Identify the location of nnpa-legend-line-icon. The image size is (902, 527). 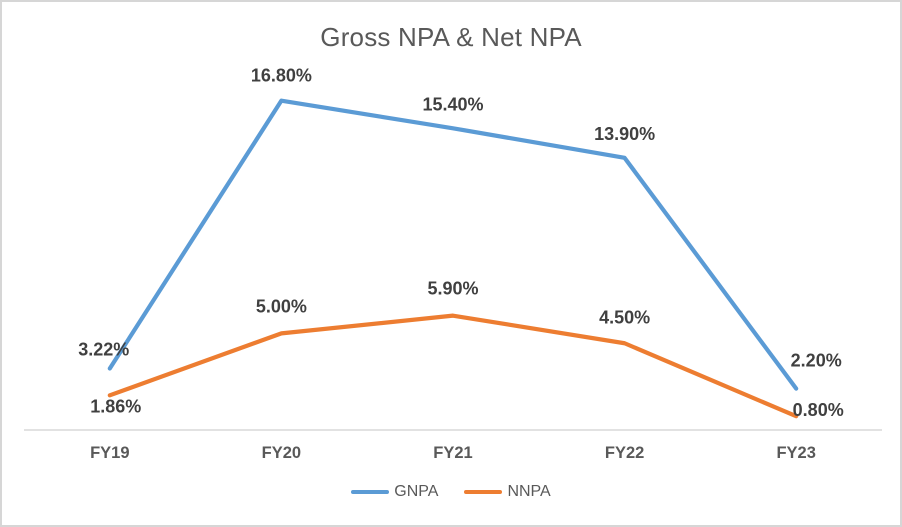
(483, 492).